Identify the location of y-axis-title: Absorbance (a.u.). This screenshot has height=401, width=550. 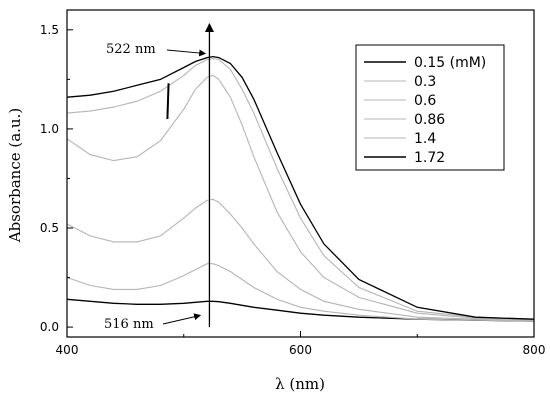
(15, 175).